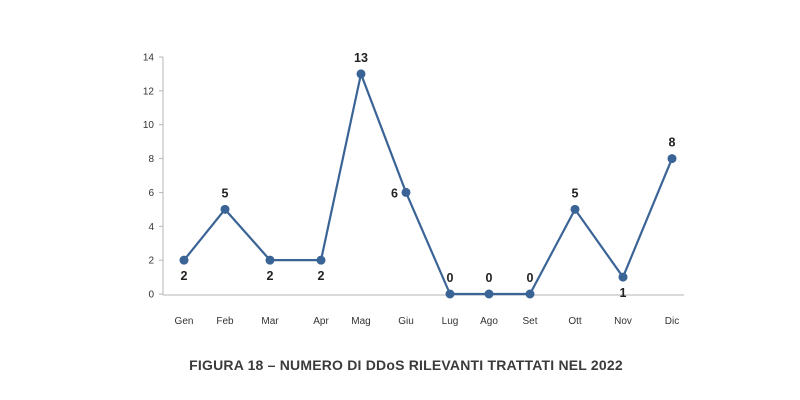  I want to click on y-axis: 0 2 4 6 8 10 12 14, so click(153, 177).